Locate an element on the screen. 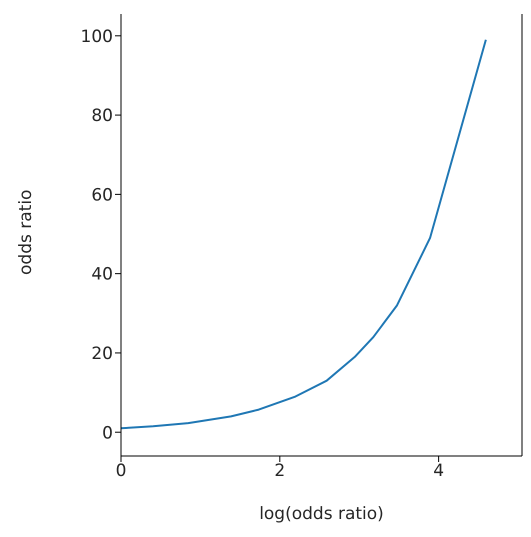 The image size is (531, 537). x-tick-label: 0 is located at coordinates (121, 471).